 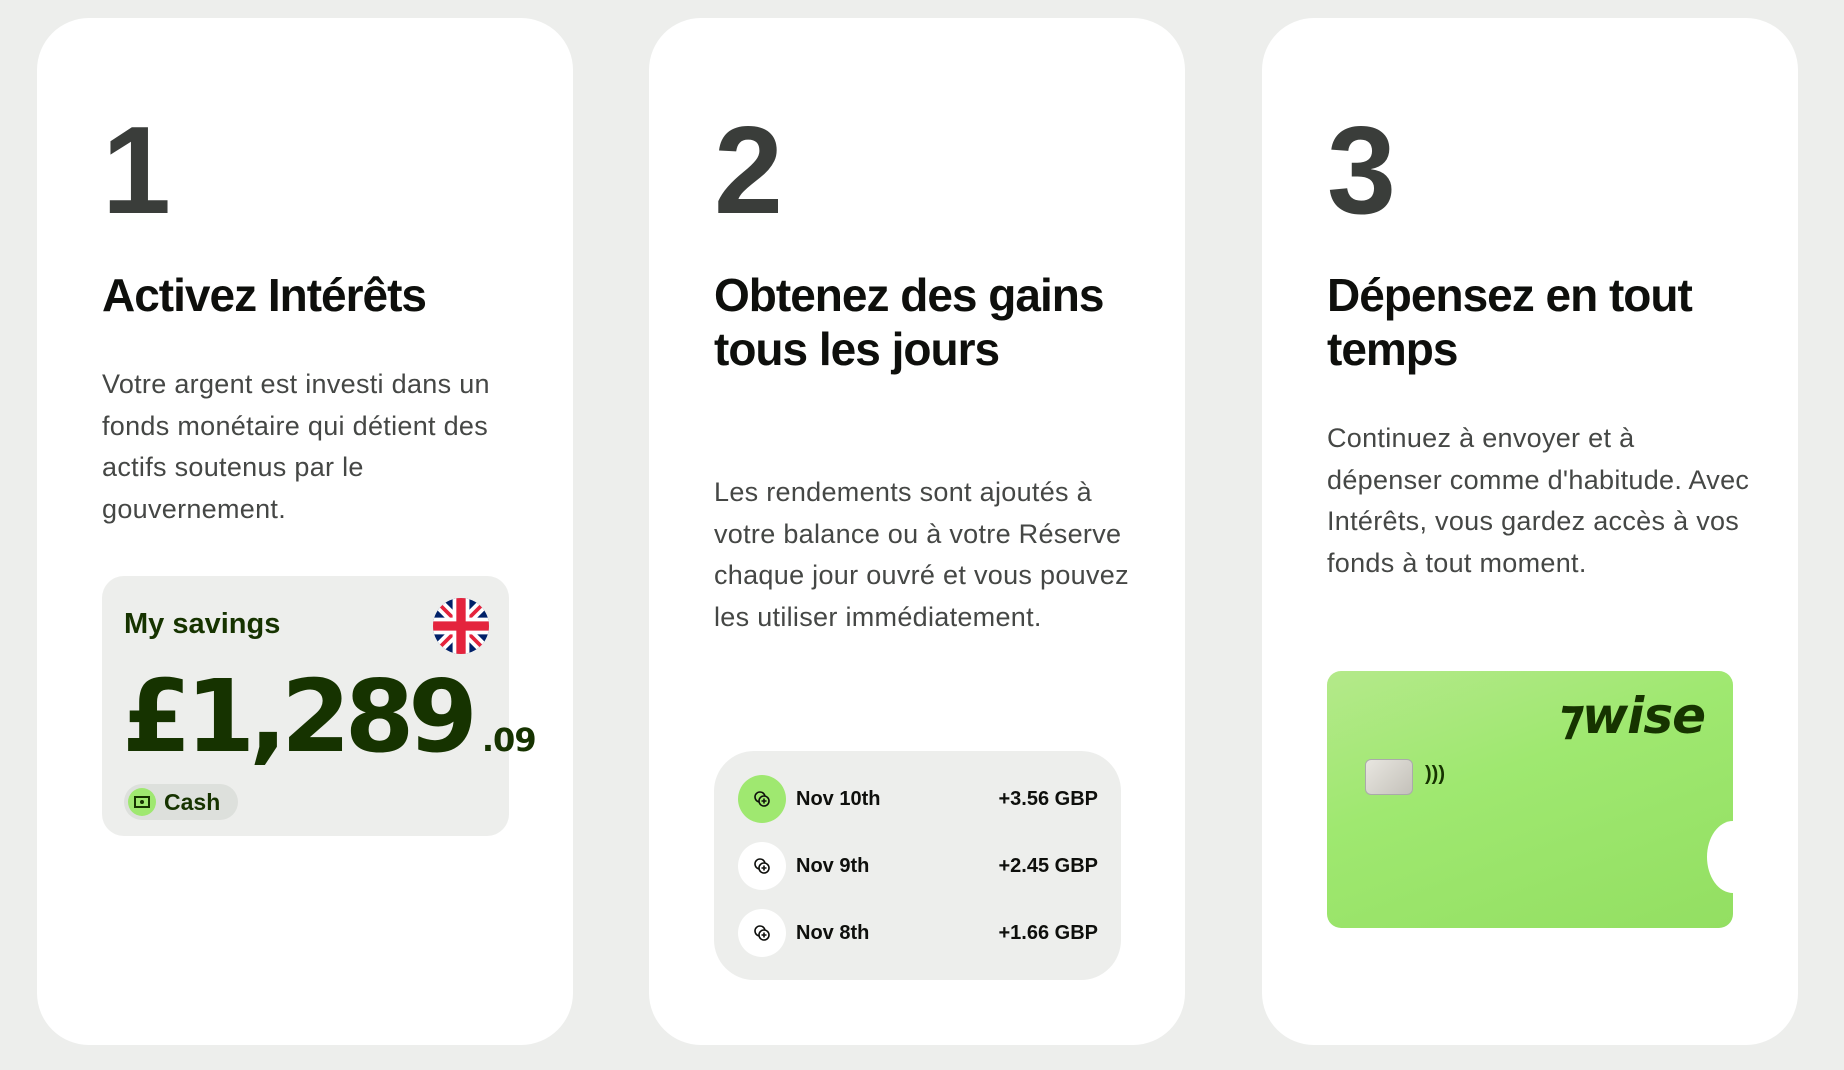 I want to click on earning-row: Nov 8th +1.66 GBP, so click(x=918, y=933).